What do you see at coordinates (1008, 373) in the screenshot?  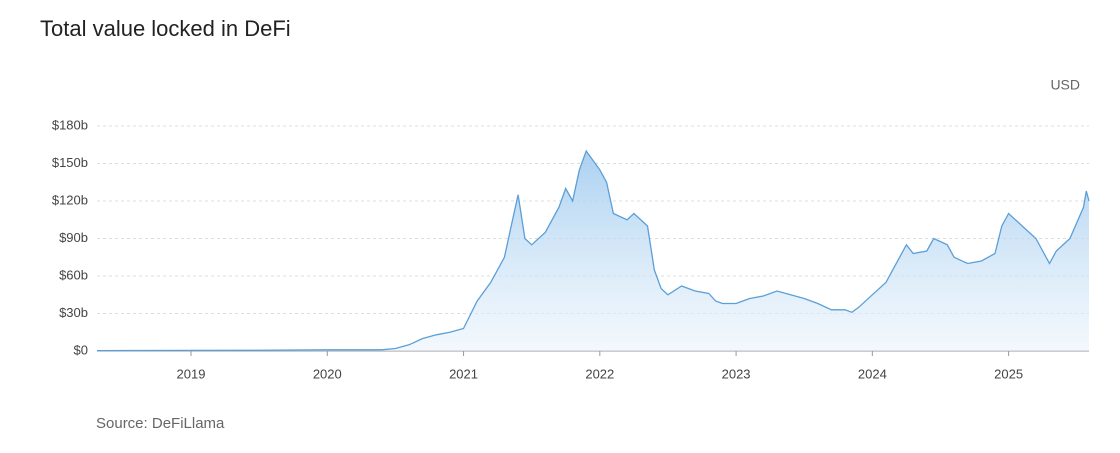 I see `x-tick-label: 2025` at bounding box center [1008, 373].